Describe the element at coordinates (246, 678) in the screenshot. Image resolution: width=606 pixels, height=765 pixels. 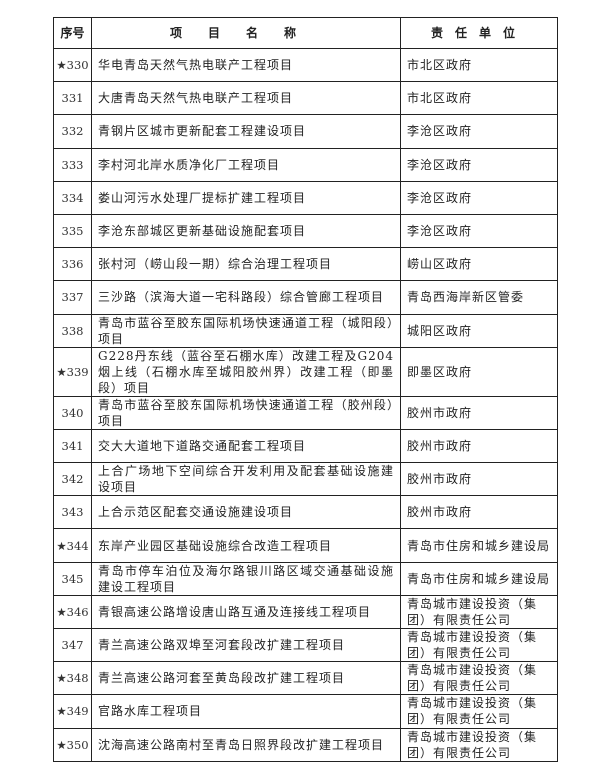
I see `project-name-cell: 青兰高速公路河套至黄岛段改扩建工程项目` at that location.